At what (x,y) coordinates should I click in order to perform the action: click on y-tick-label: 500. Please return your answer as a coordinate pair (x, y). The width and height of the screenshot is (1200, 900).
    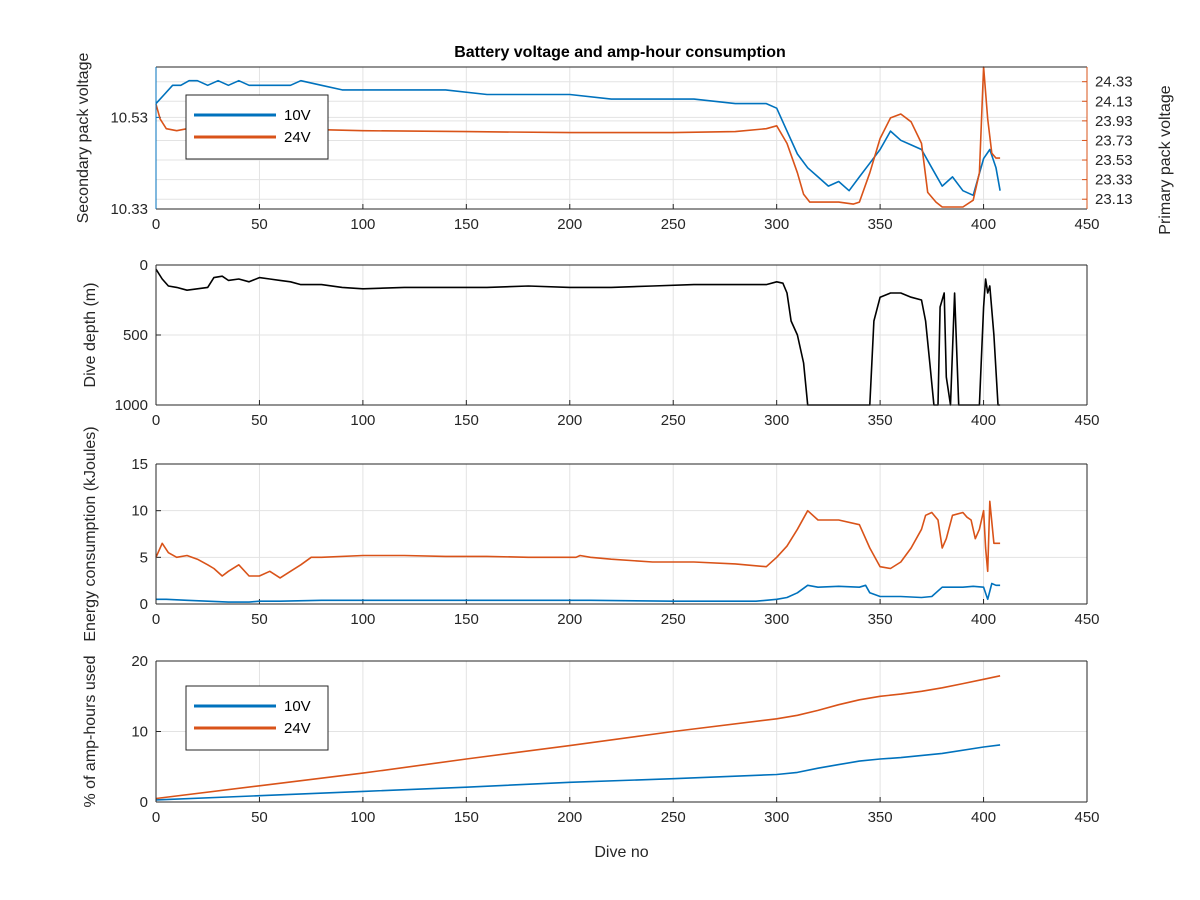
    Looking at the image, I should click on (135, 335).